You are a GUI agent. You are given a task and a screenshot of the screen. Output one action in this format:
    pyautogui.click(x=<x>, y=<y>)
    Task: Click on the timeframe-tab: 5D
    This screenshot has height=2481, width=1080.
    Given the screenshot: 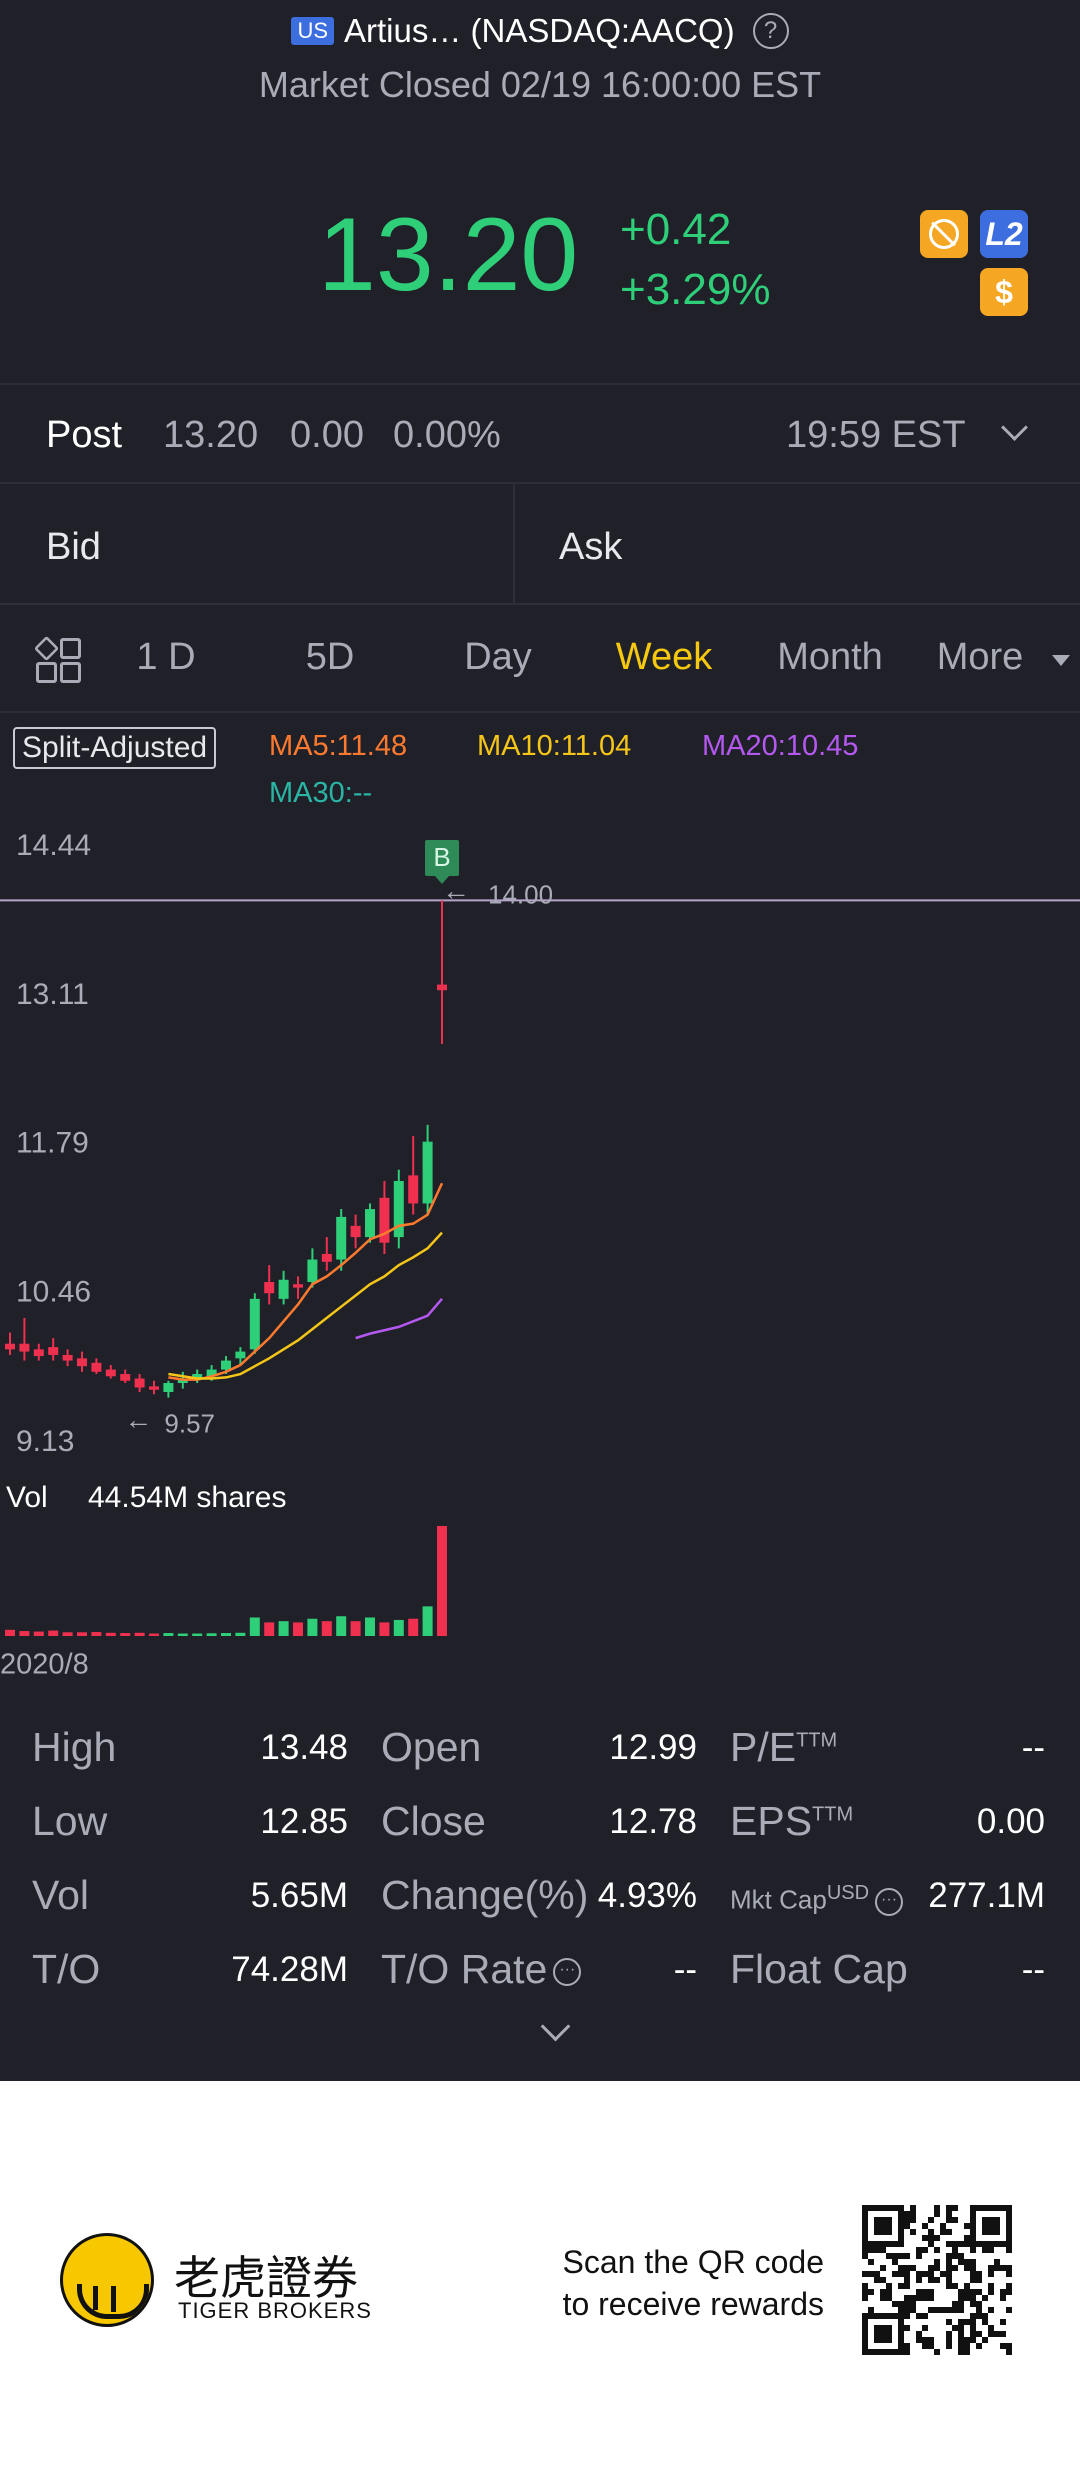 What is the action you would take?
    pyautogui.click(x=330, y=657)
    